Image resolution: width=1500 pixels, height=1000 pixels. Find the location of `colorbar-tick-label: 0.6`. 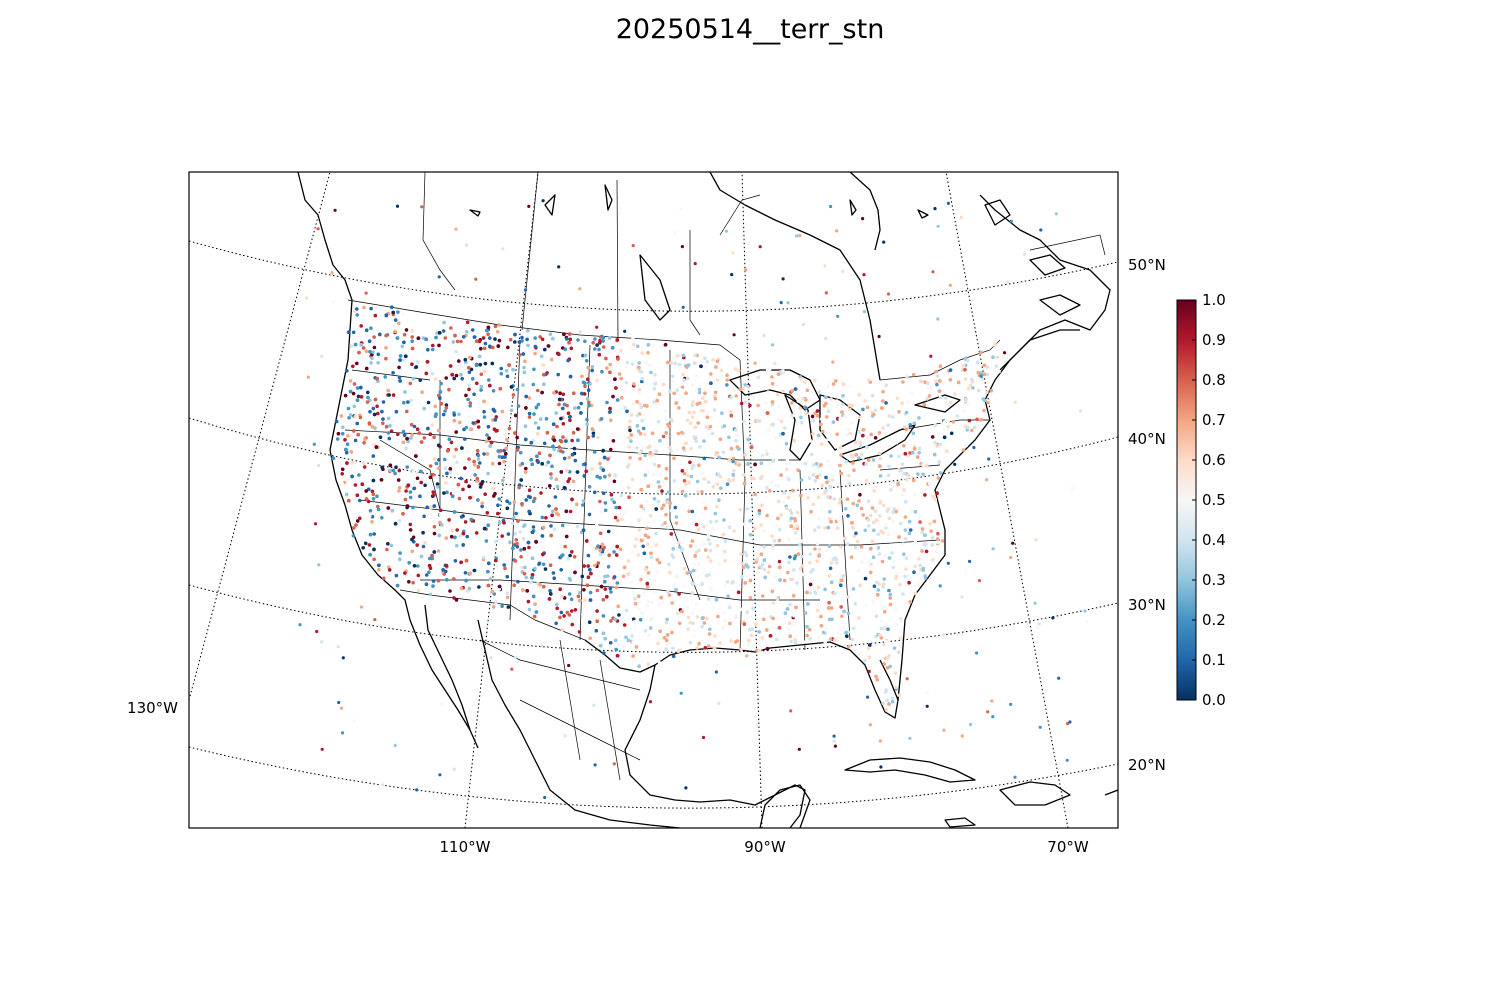

colorbar-tick-label: 0.6 is located at coordinates (1214, 460).